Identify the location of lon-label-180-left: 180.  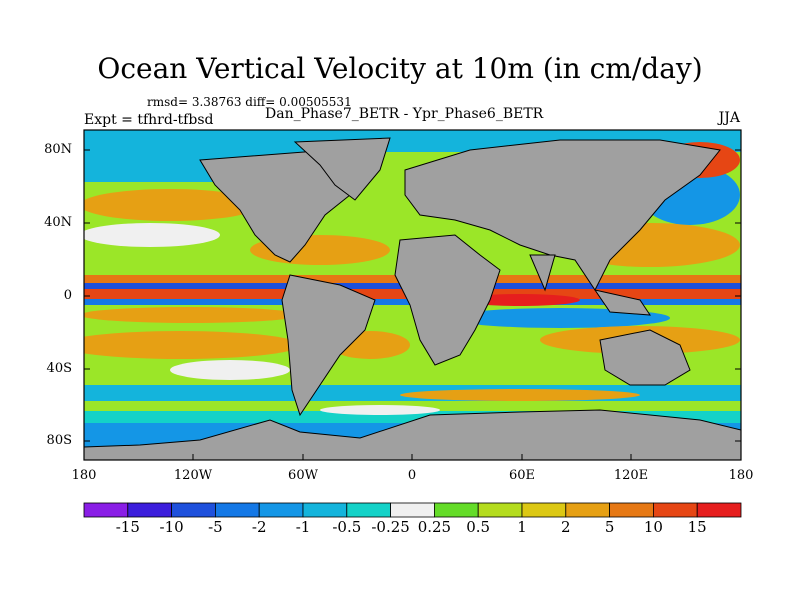
(84, 475).